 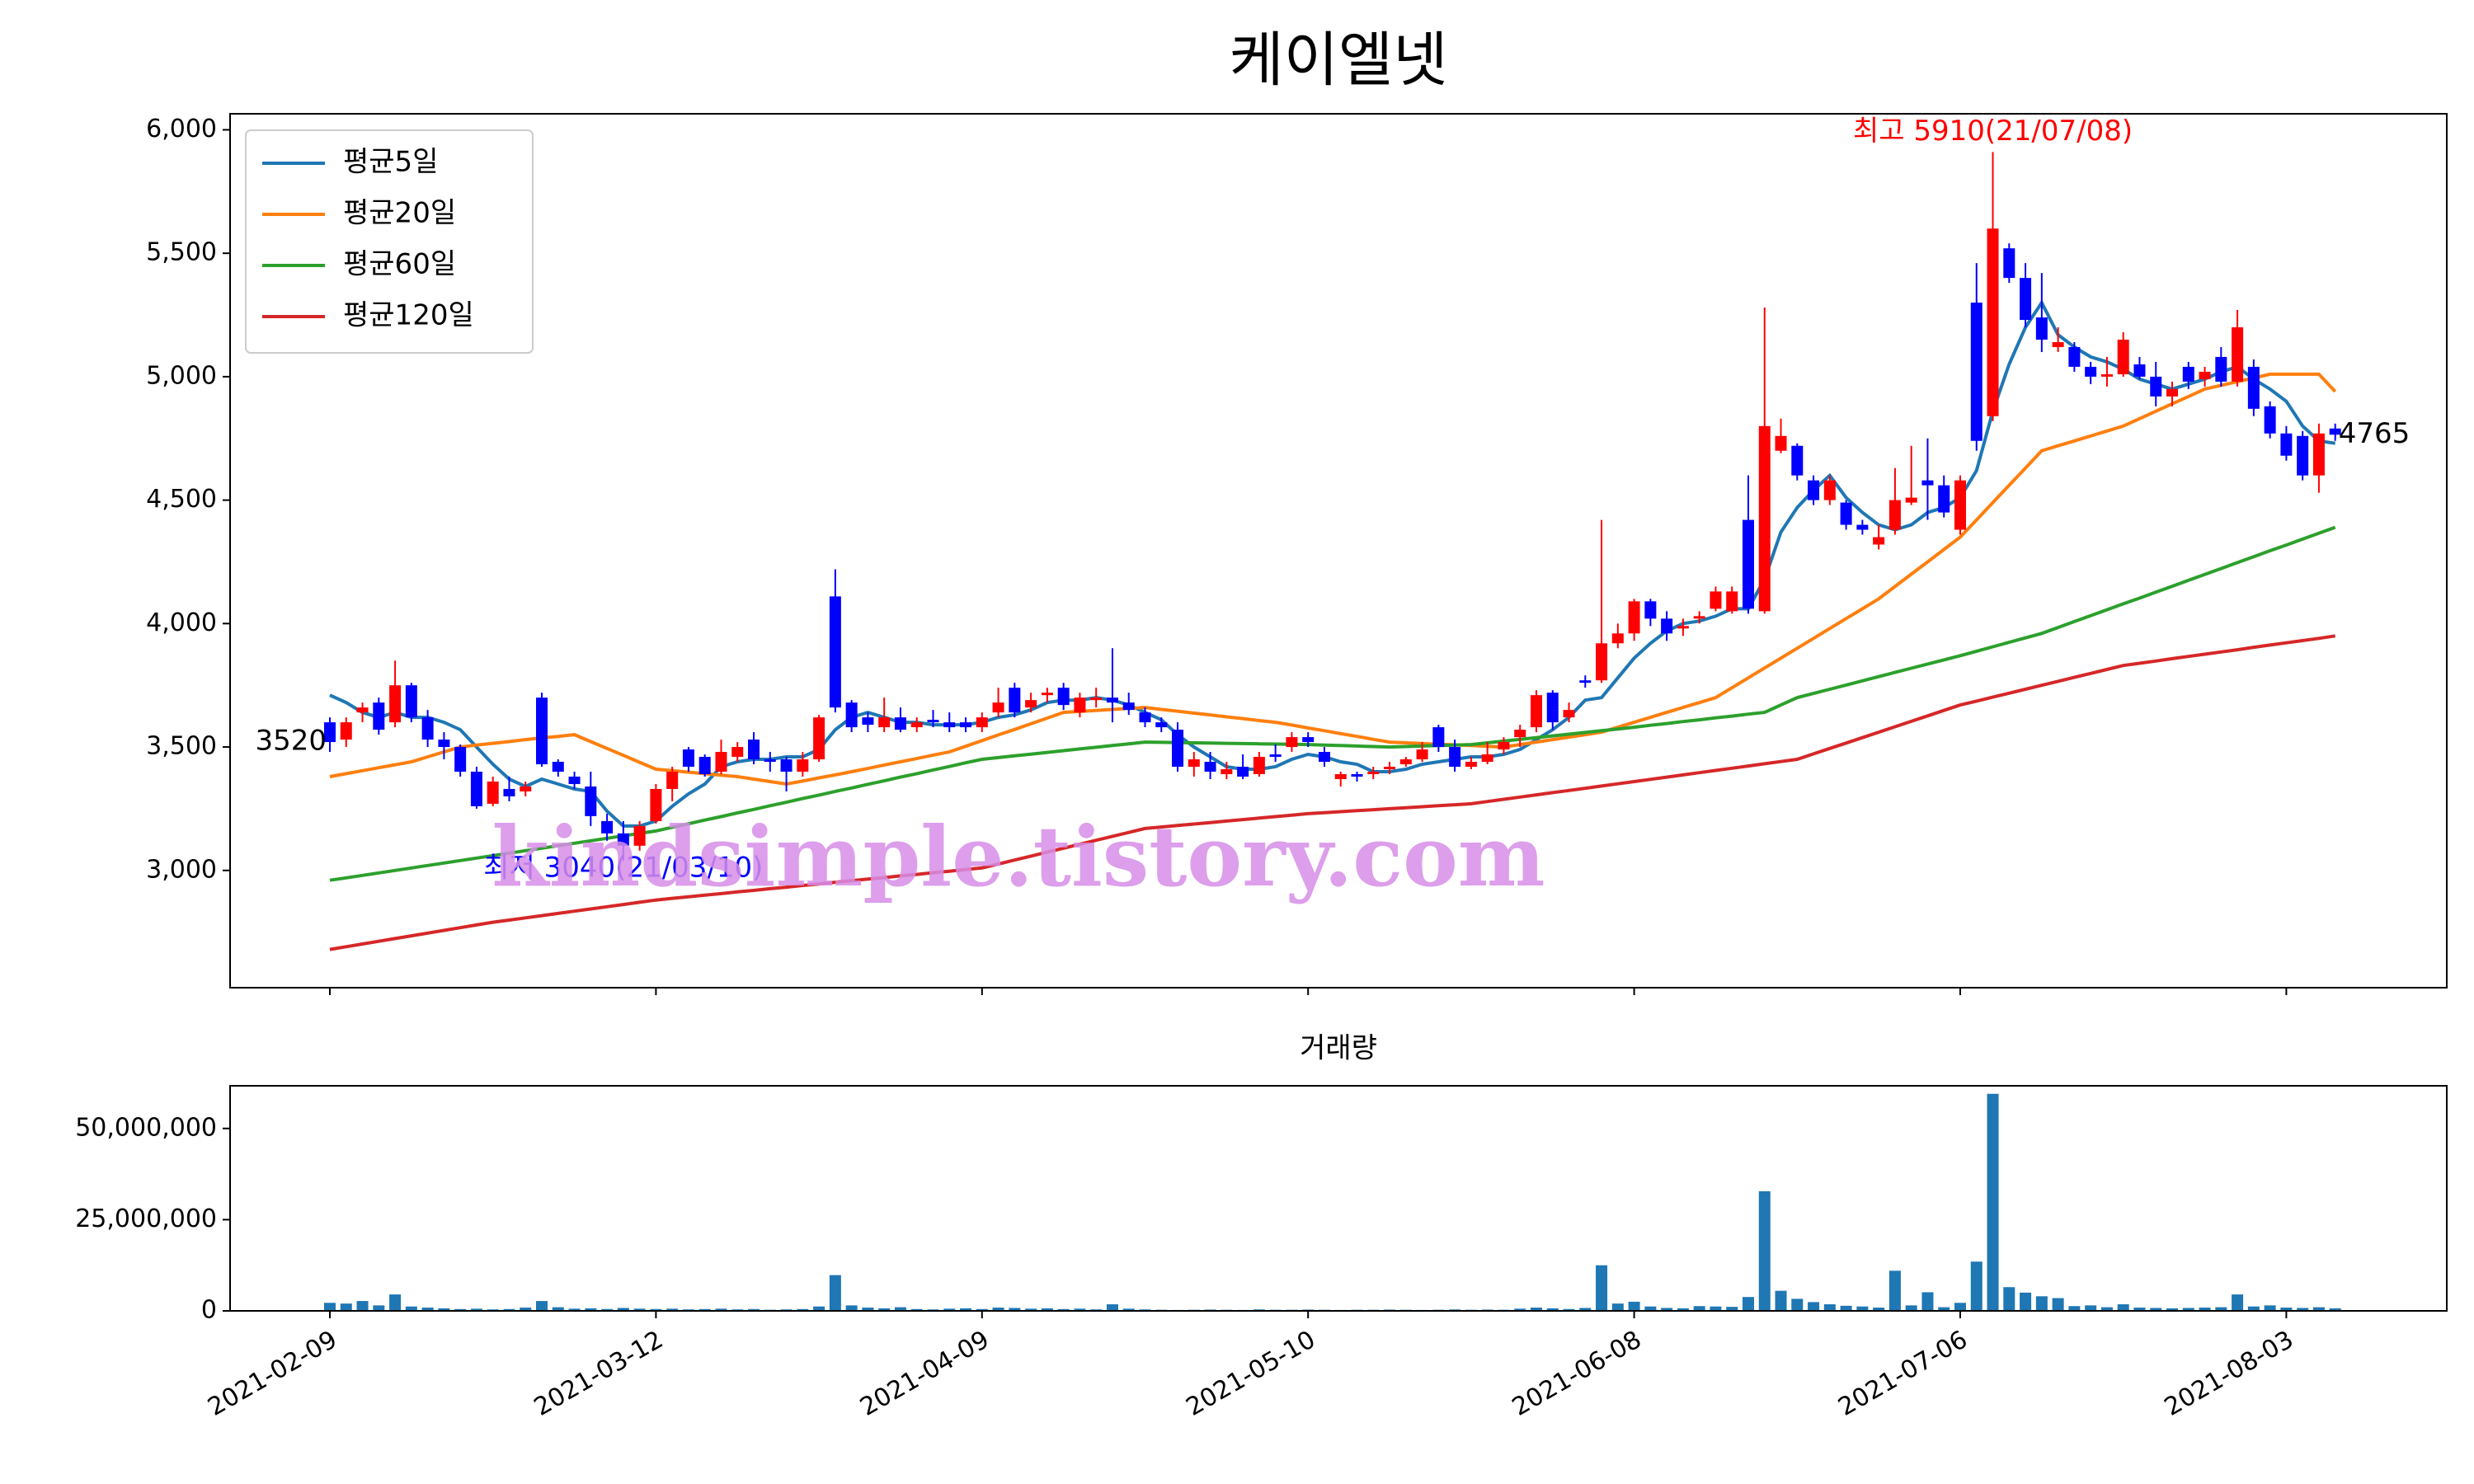 I want to click on y-tick-label: 5,500, so click(x=181, y=252).